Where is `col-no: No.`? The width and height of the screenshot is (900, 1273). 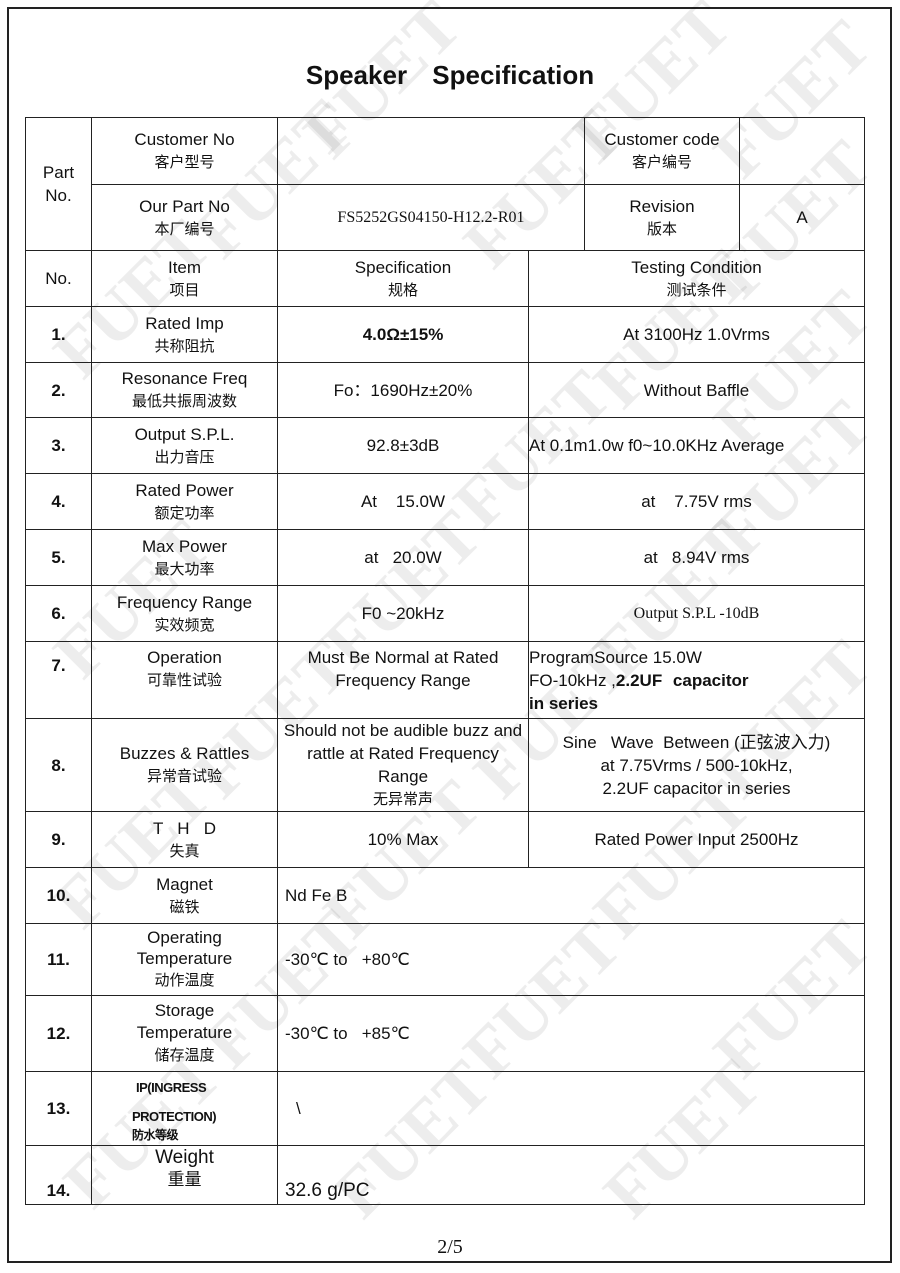 col-no: No. is located at coordinates (58, 278).